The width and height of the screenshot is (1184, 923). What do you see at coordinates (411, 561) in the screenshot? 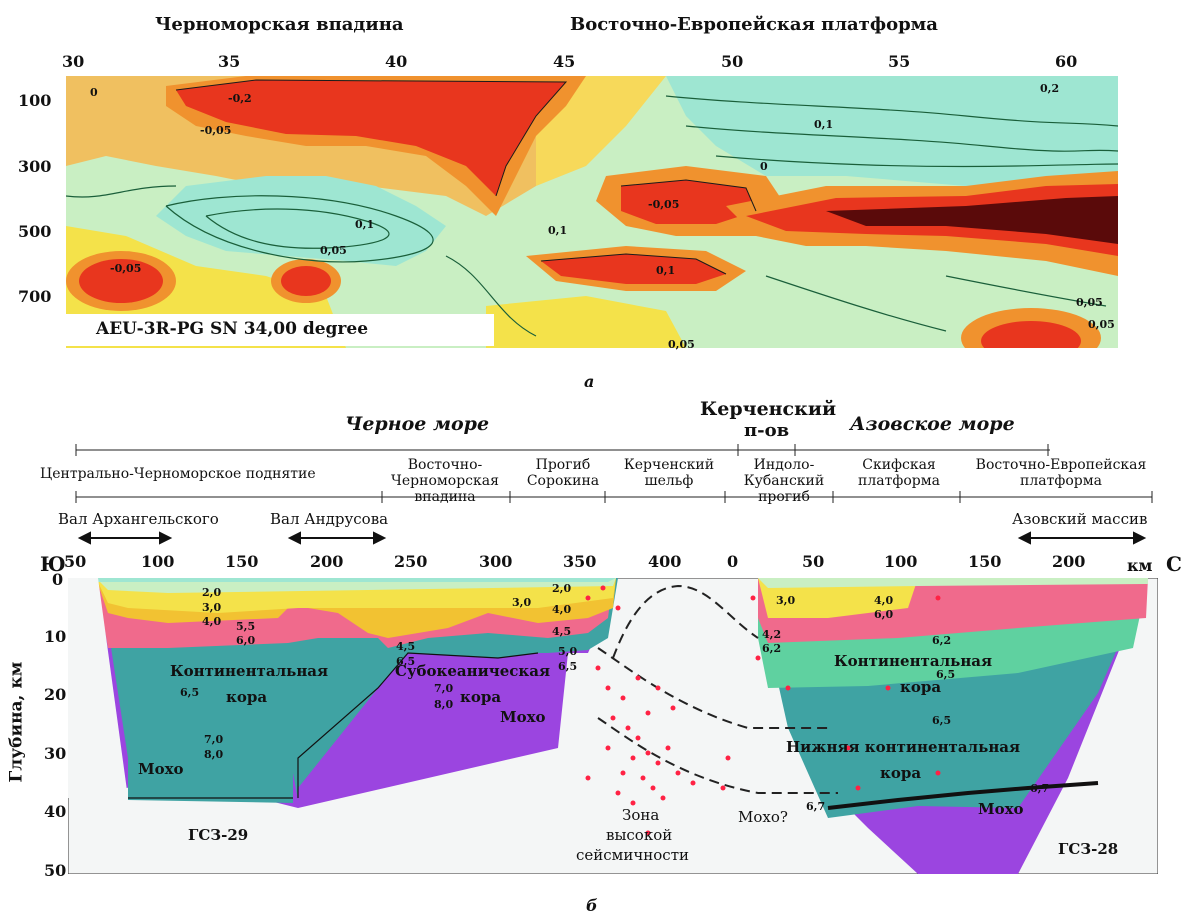
I see `x-tick-left: 250` at bounding box center [411, 561].